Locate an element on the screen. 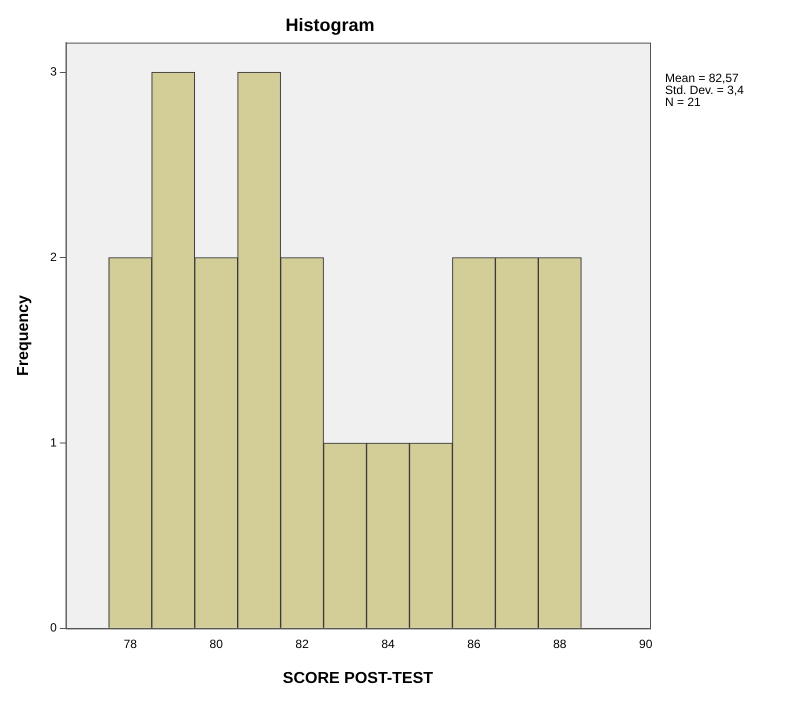 The height and width of the screenshot is (707, 795). text: Mean = 82,57 is located at coordinates (702, 77).